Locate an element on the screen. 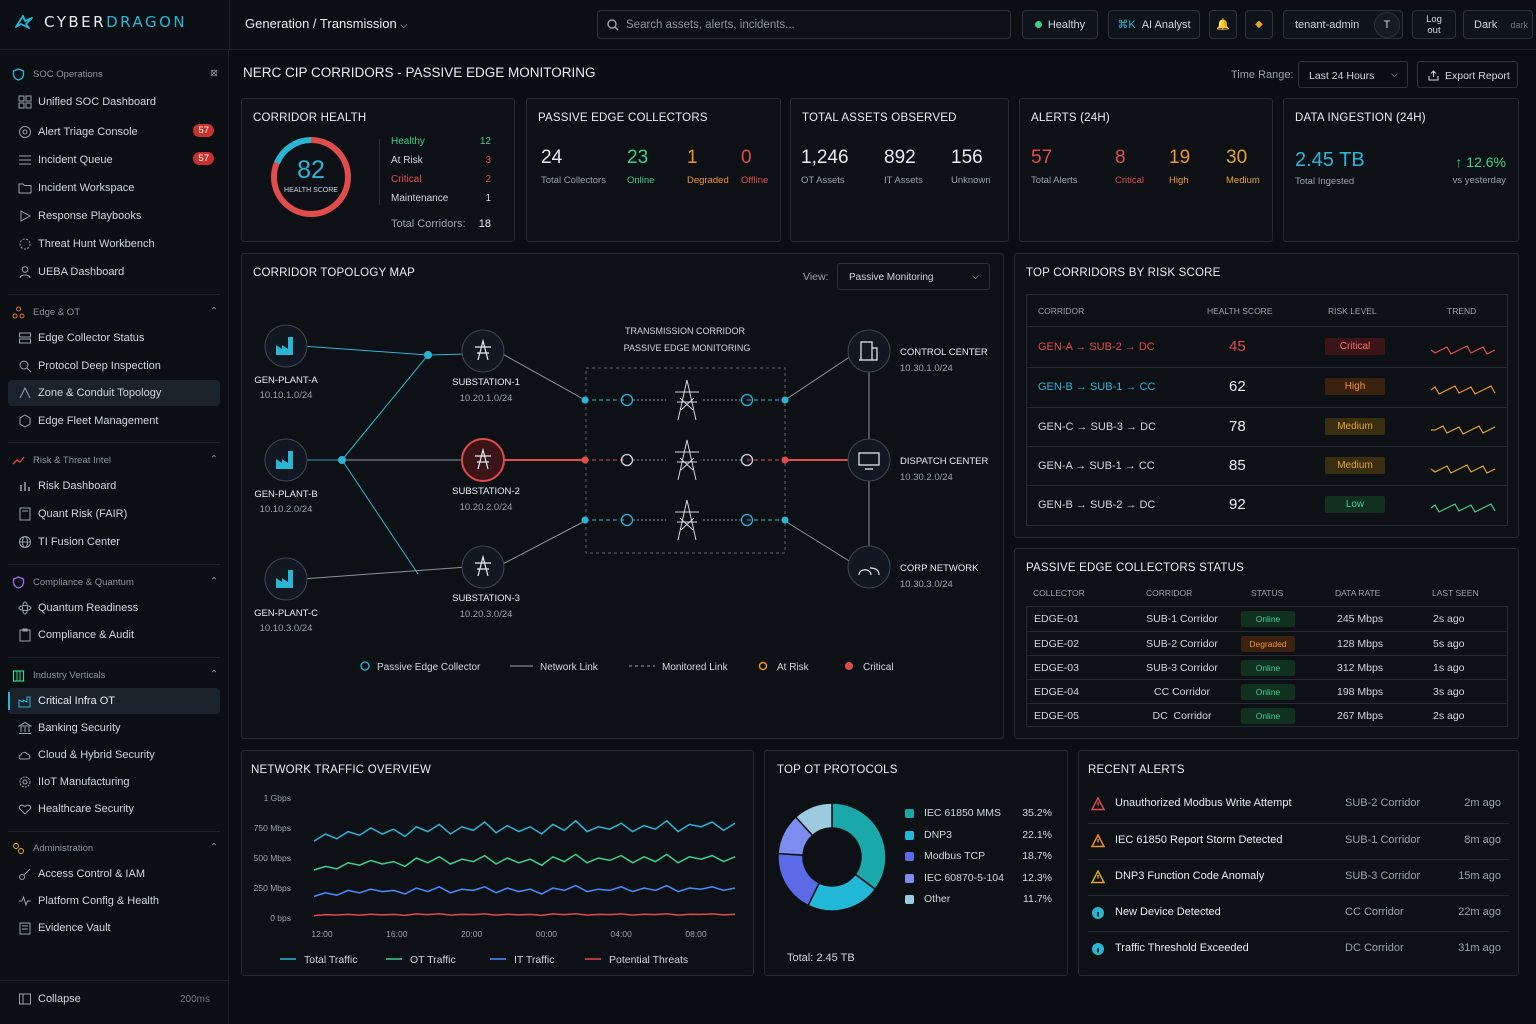 The image size is (1536, 1024). risk-row: GEN-C → SUB-3 → DC 78 Medium is located at coordinates (1267, 426).